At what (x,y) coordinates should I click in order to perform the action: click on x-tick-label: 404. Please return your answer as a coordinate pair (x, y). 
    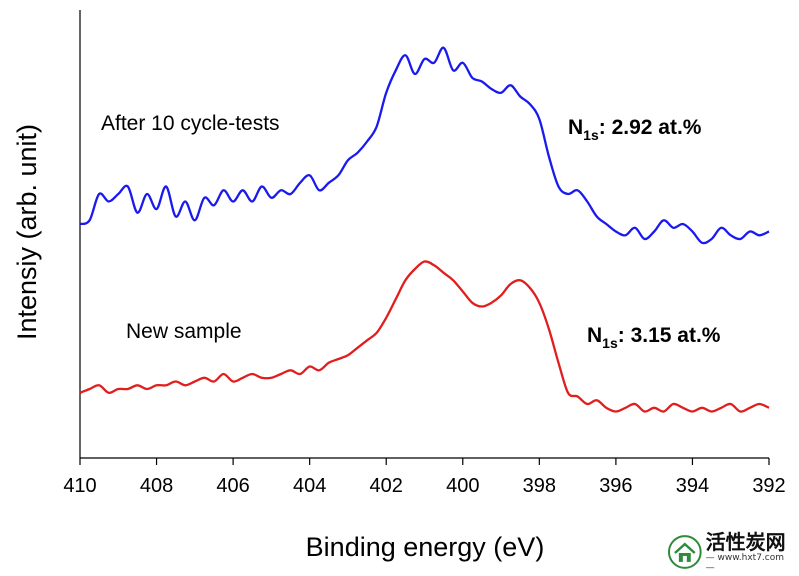
    Looking at the image, I should click on (309, 486).